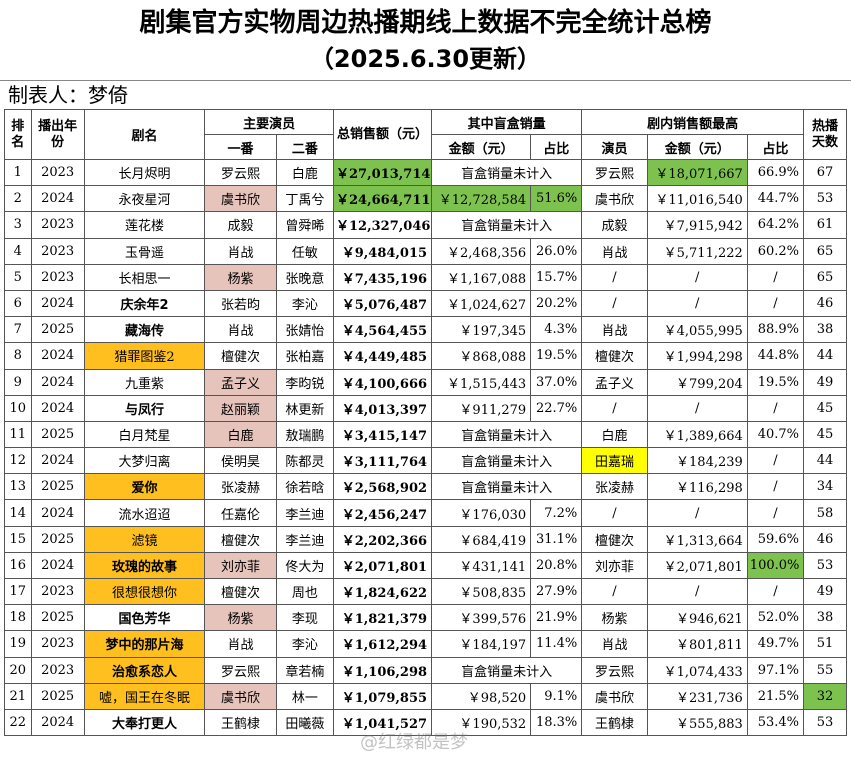 The width and height of the screenshot is (851, 763). Describe the element at coordinates (305, 696) in the screenshot. I see `cell-lead2: 林一` at that location.